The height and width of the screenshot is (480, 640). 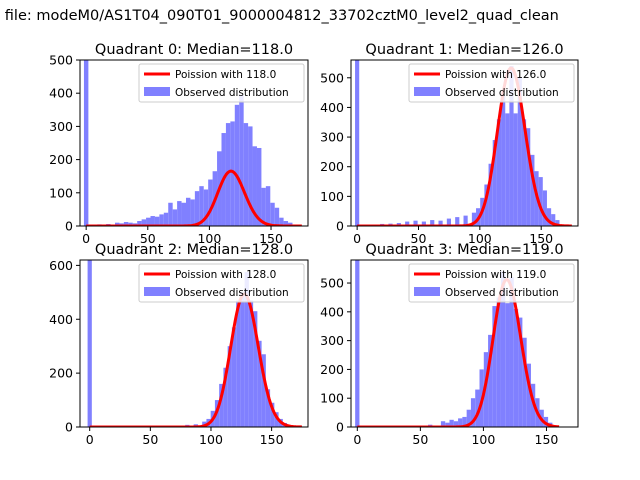 I want to click on legend: Poission with 126.0 Observed distribution, so click(x=491, y=83).